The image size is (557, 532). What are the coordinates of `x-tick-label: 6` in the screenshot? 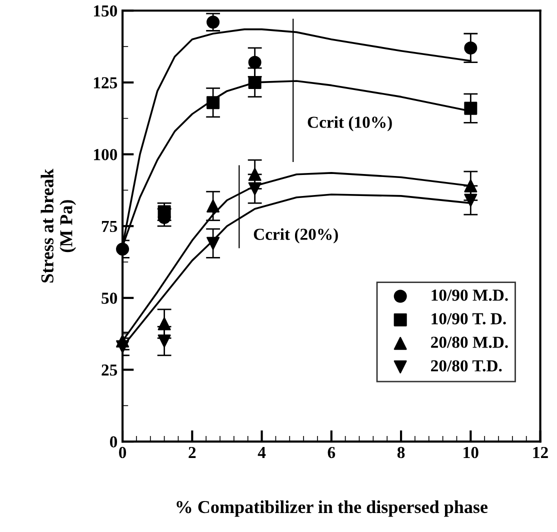 It's located at (332, 452).